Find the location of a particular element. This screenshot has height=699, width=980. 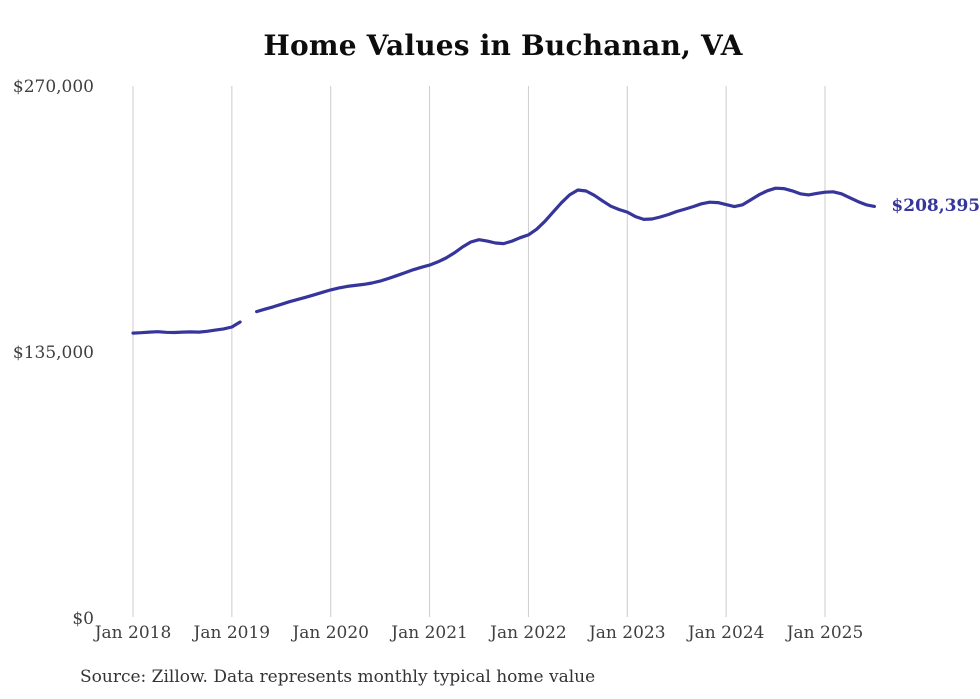

x-tick-label: Jan 2025 is located at coordinates (825, 633).